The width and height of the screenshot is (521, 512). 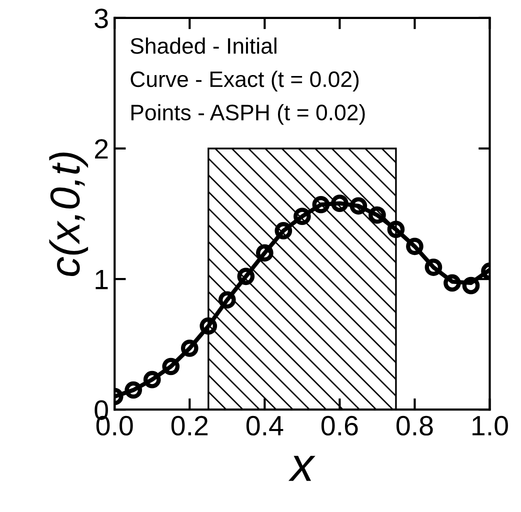 I want to click on x-tick-label: 1.0, so click(x=490, y=426).